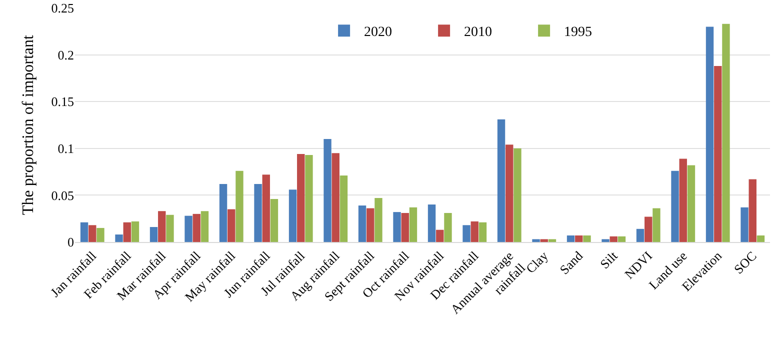  What do you see at coordinates (66, 148) in the screenshot?
I see `y-tick-label: 0.1` at bounding box center [66, 148].